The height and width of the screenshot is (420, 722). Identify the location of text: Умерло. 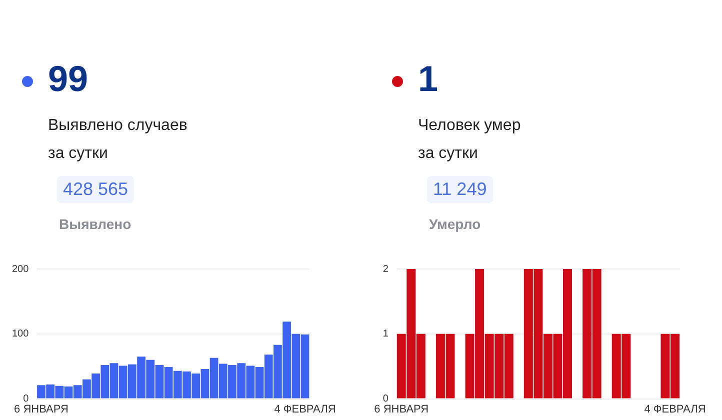
(455, 224).